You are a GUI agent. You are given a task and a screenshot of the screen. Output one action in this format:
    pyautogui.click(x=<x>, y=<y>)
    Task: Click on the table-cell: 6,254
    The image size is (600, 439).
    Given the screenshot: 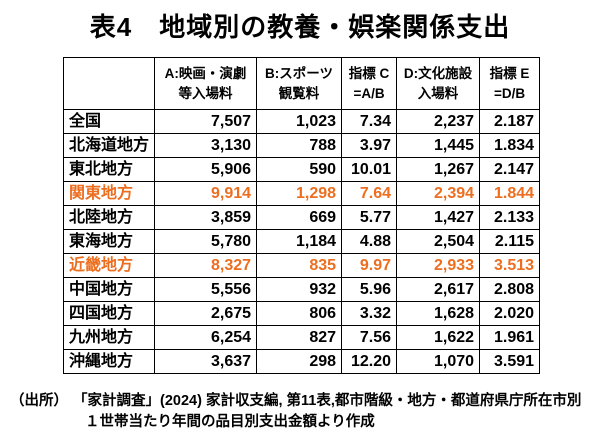 What is the action you would take?
    pyautogui.click(x=206, y=337)
    